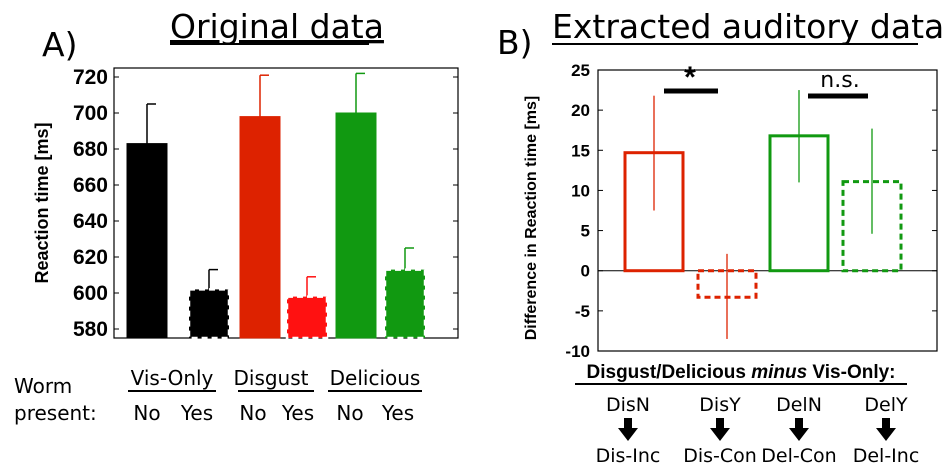 The width and height of the screenshot is (944, 467). Describe the element at coordinates (297, 413) in the screenshot. I see `present-yes-2: Yes` at that location.